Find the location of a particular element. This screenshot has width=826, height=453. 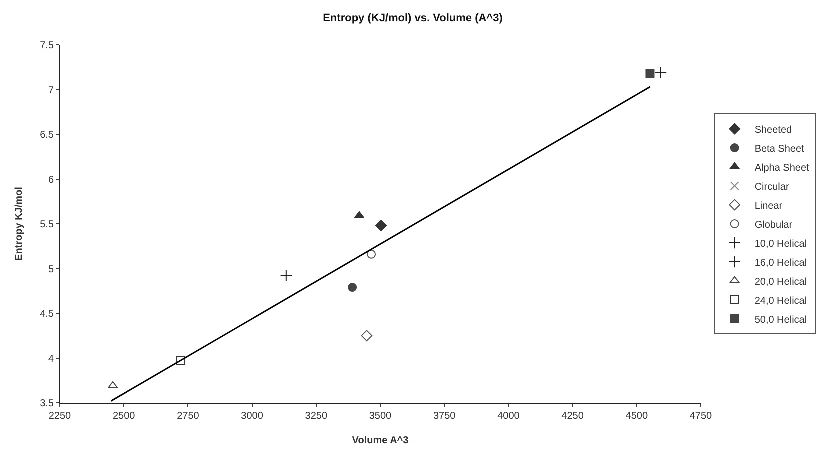

y-axis-title: Entropy KJ/mol is located at coordinates (20, 223).